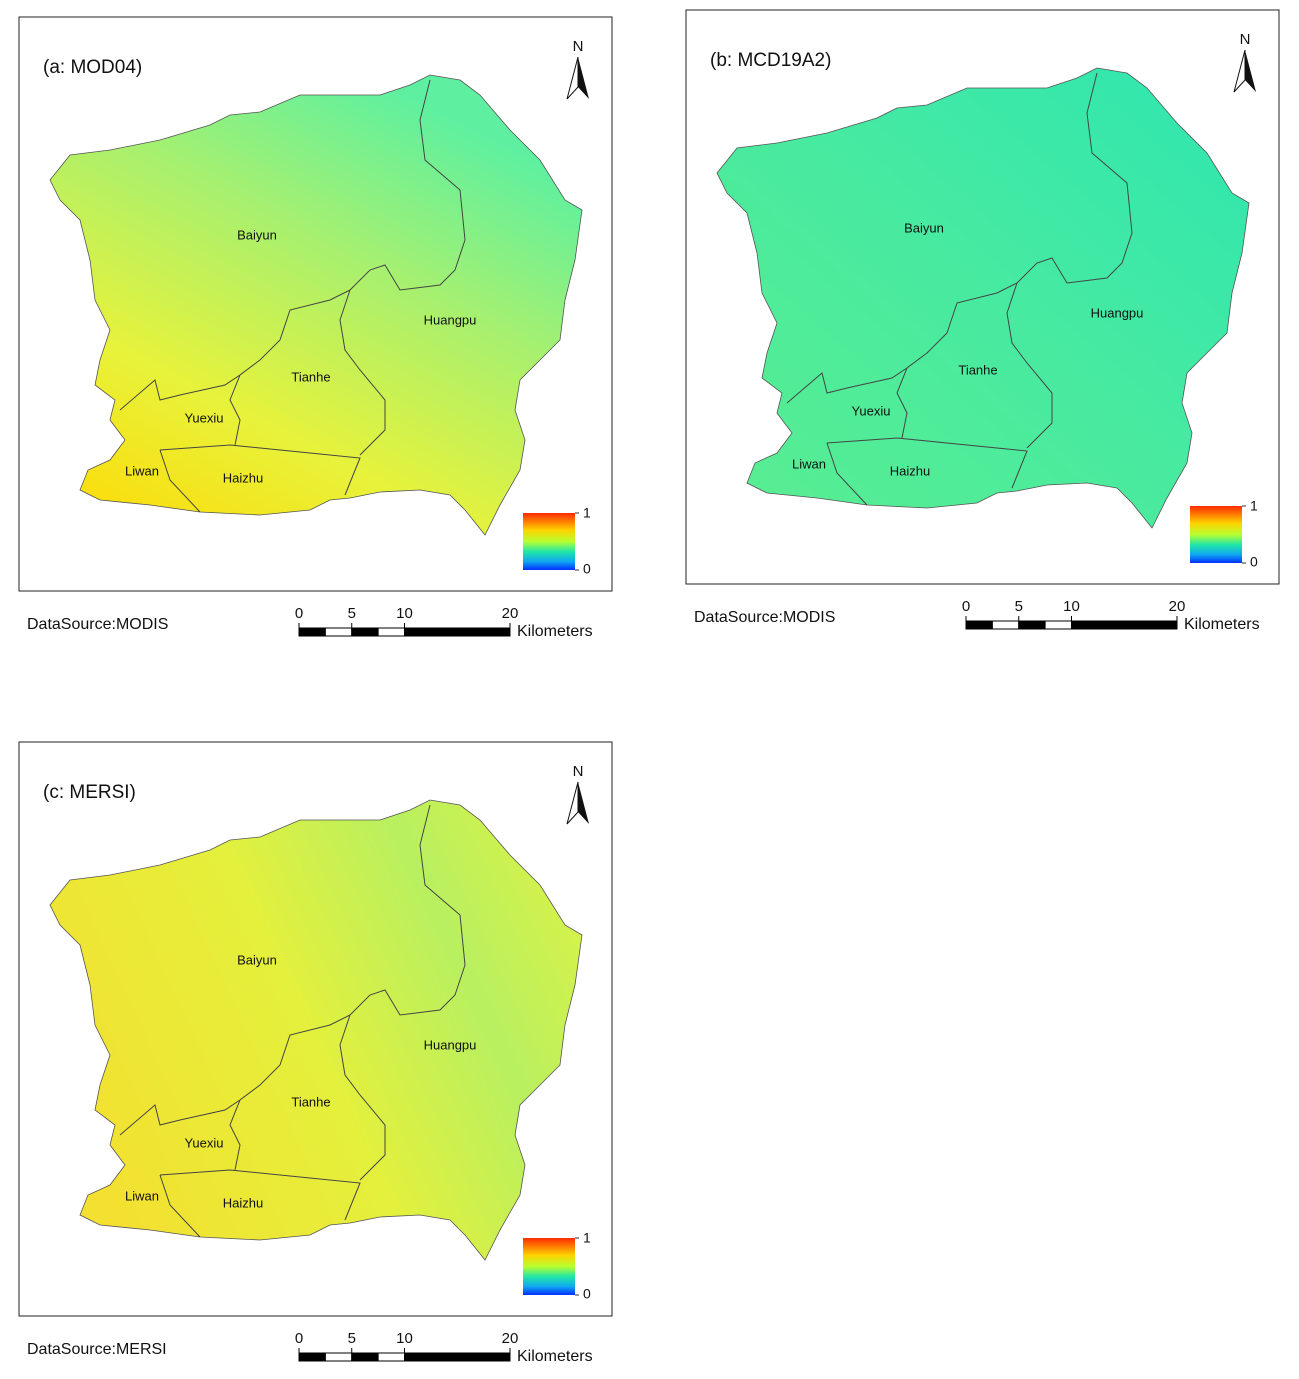 The width and height of the screenshot is (1299, 1379). I want to click on panel-title: (a: MOD04), so click(92, 67).